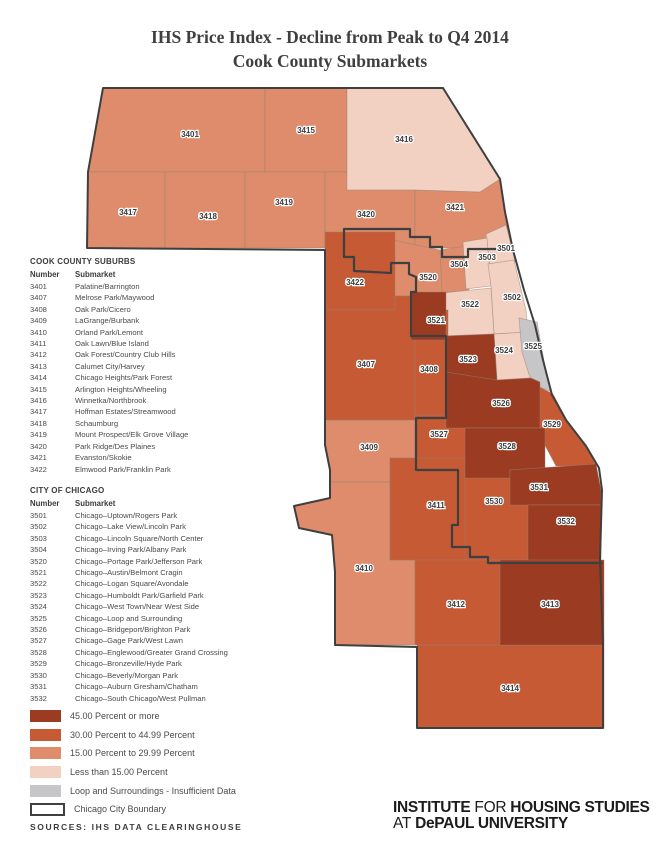 The height and width of the screenshot is (854, 660). I want to click on map-region-label: 3521, so click(436, 320).